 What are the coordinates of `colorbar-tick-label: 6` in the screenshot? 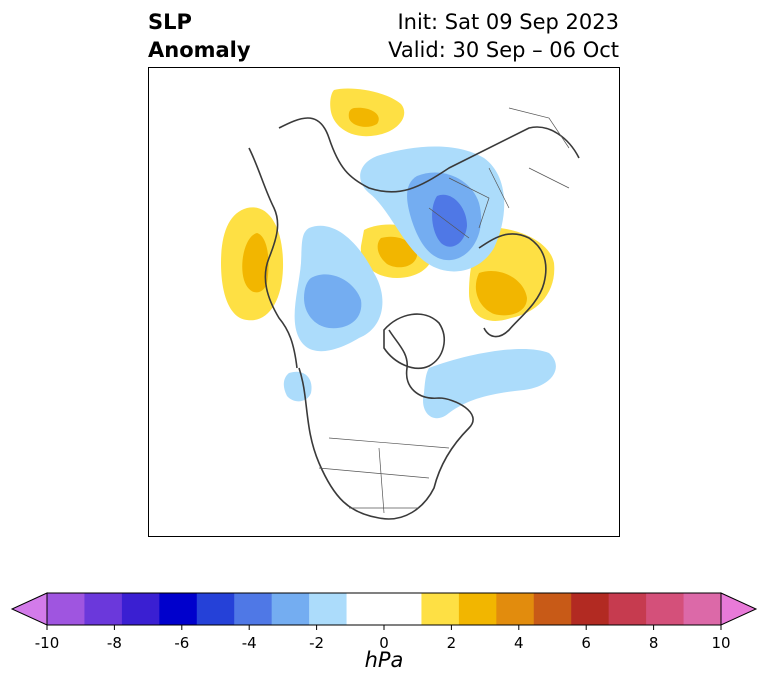 It's located at (586, 643).